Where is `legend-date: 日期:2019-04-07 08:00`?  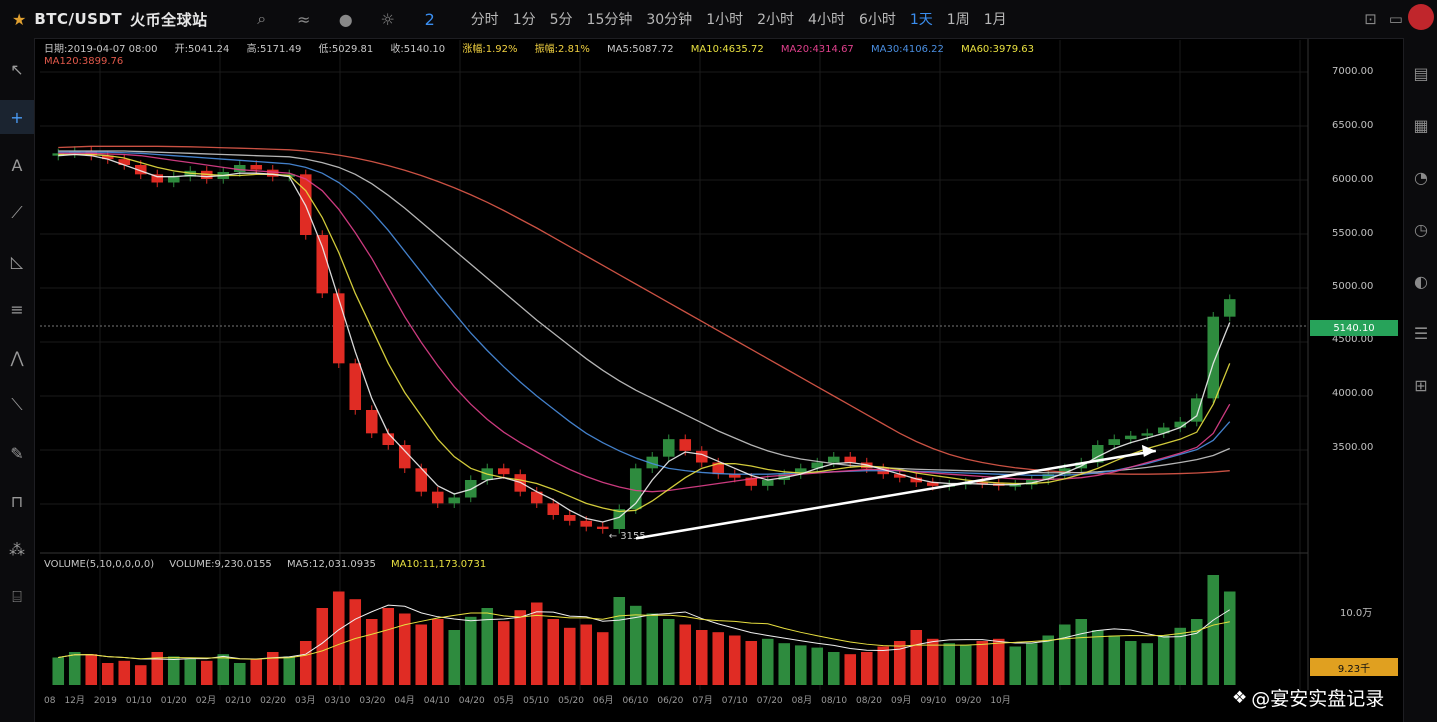
legend-date: 日期:2019-04-07 08:00 is located at coordinates (101, 49).